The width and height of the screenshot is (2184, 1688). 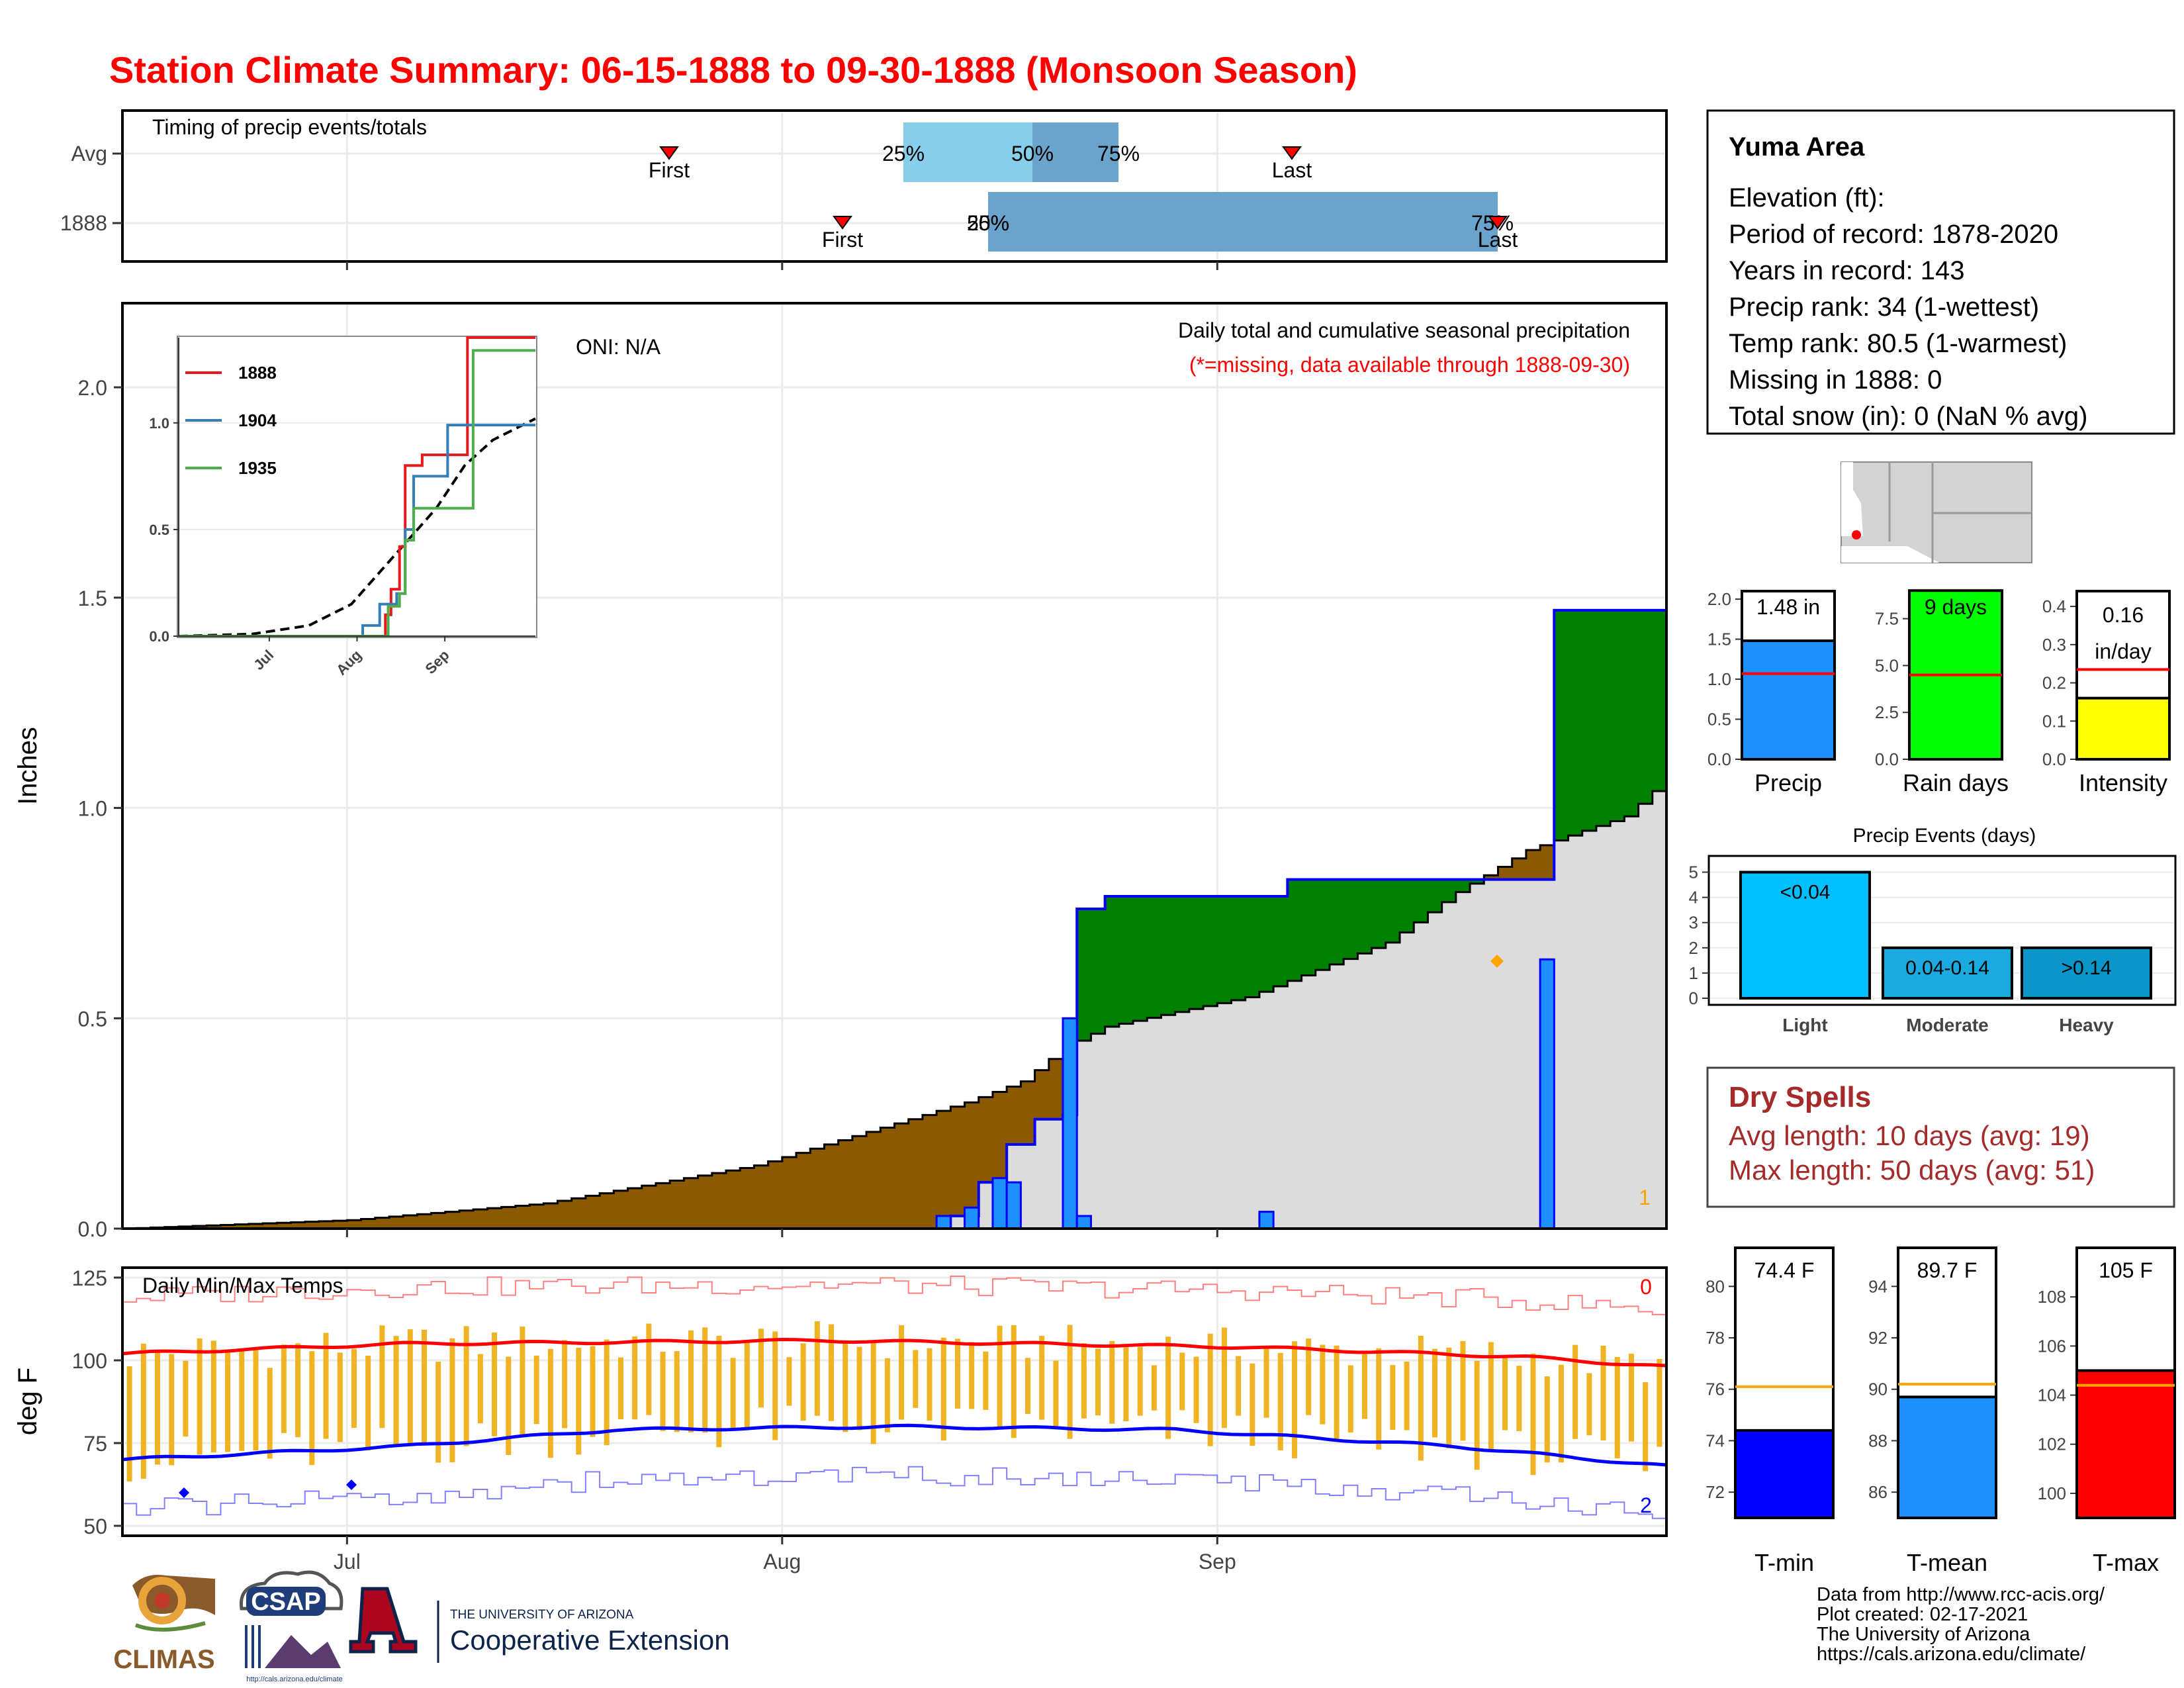 I want to click on avg-last-label: Last, so click(x=1292, y=170).